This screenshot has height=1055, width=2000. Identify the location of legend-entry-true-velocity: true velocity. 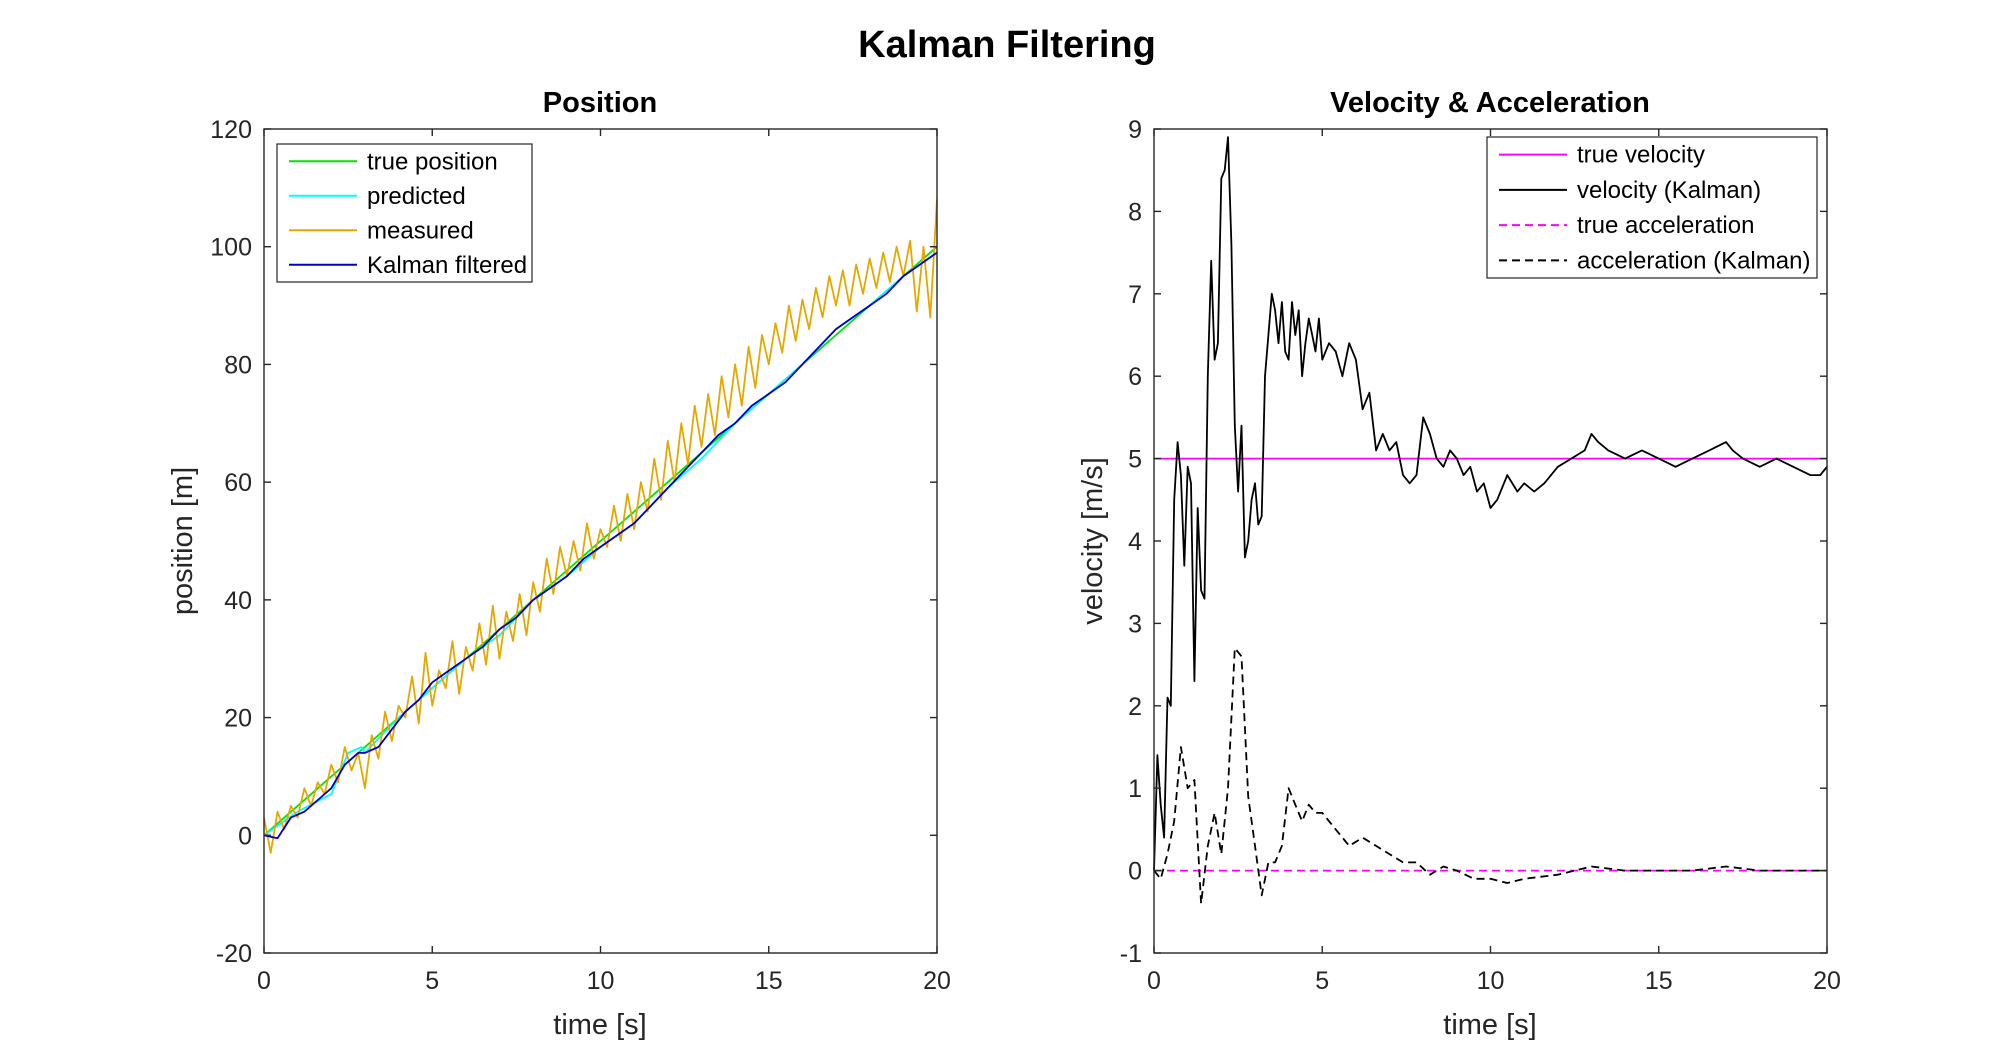
(1641, 155).